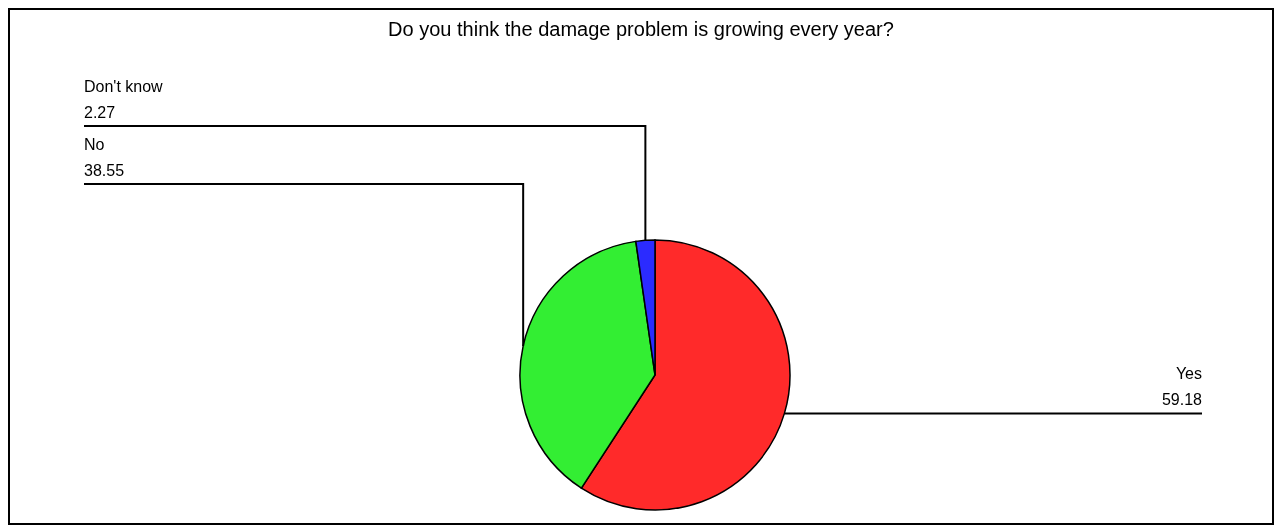 This screenshot has height=529, width=1278. I want to click on slice-label: Yes, so click(1188, 374).